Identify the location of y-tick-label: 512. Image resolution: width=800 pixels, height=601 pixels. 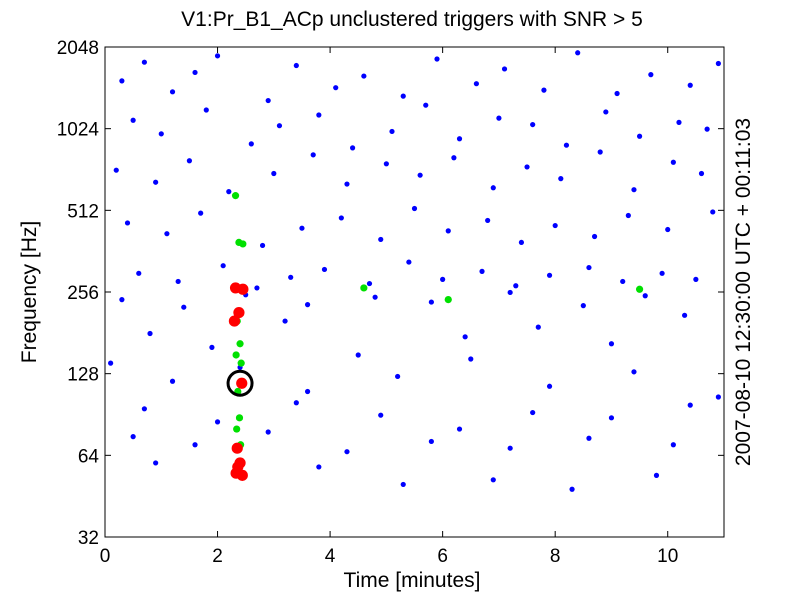
(83, 211).